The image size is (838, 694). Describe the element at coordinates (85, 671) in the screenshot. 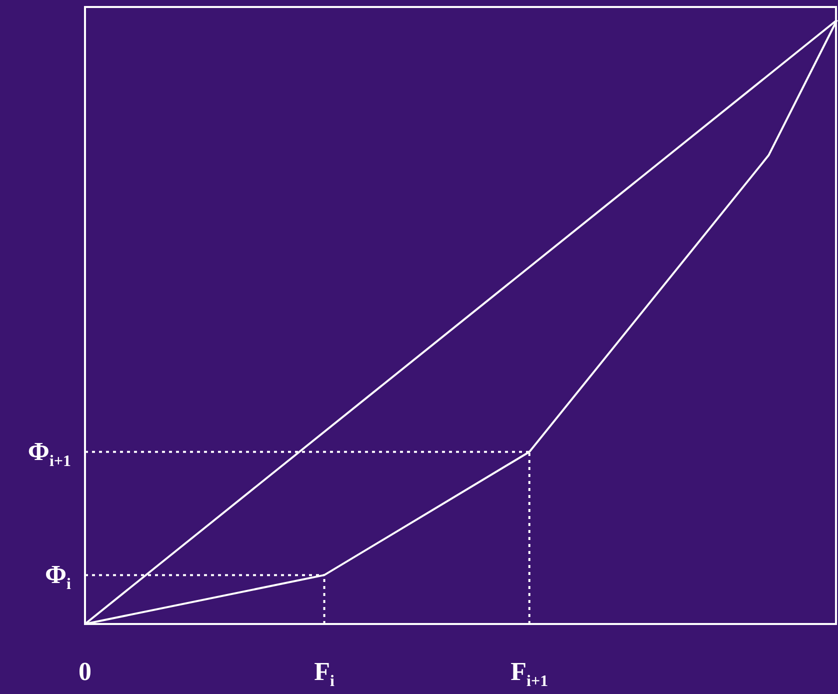

I see `x-tick-label: 0` at that location.